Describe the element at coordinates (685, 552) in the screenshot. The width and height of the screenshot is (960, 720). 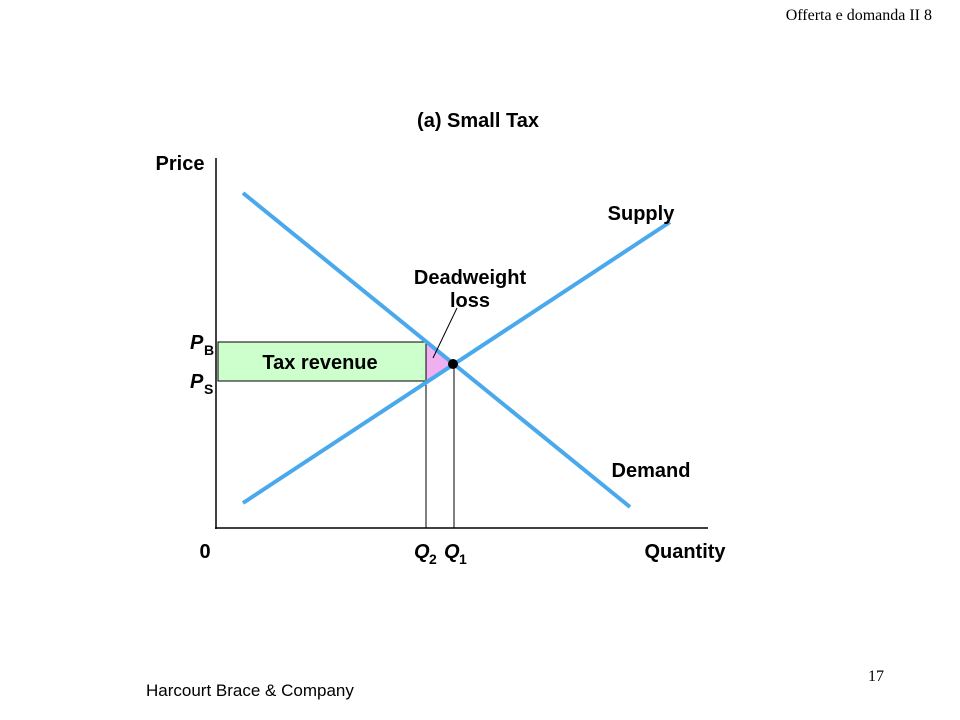
I see `x-axis-label: Quantity` at that location.